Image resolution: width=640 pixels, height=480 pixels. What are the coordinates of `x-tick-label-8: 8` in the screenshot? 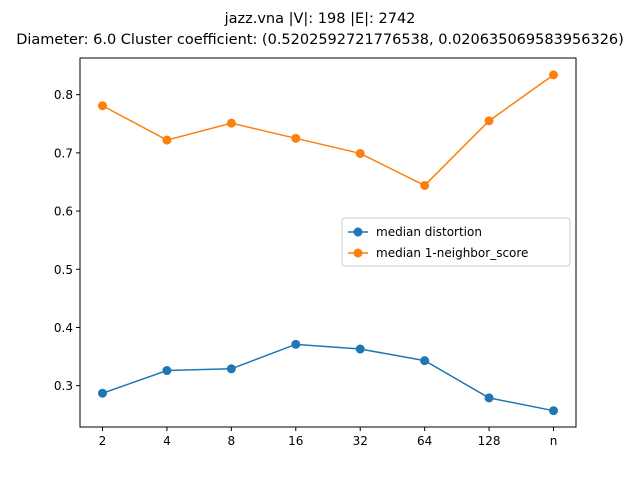 It's located at (232, 441).